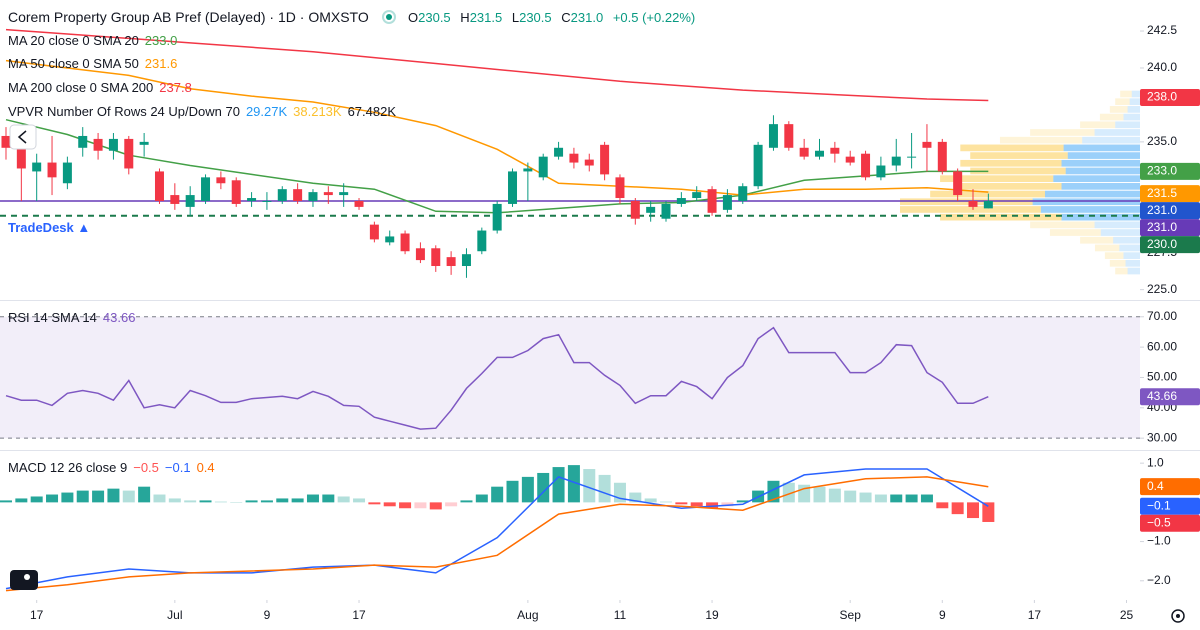 The height and width of the screenshot is (630, 1200). I want to click on collapse-arrow, so click(22, 137).